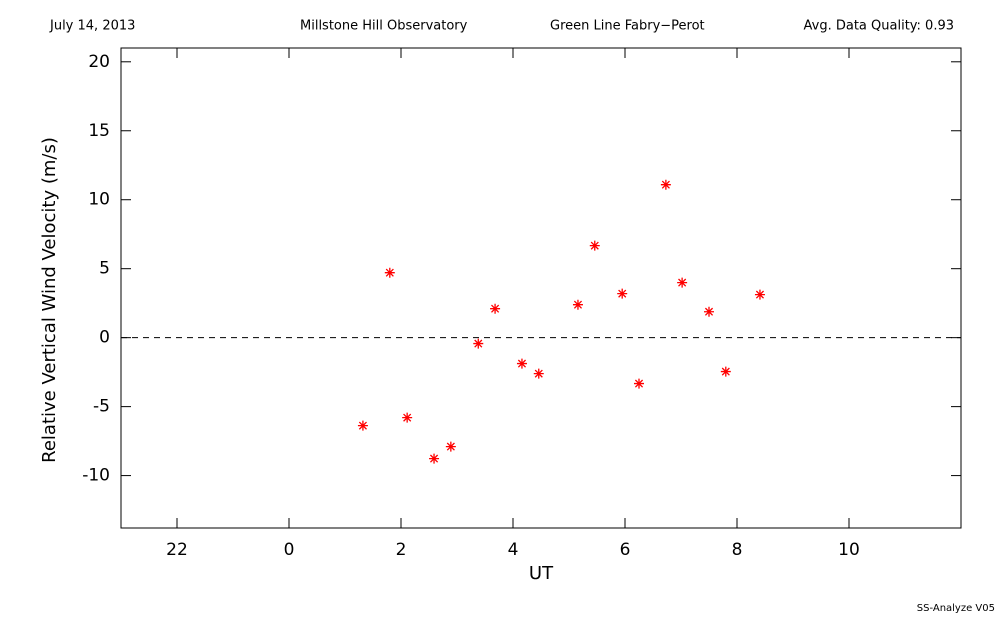 The image size is (1000, 629). Describe the element at coordinates (384, 26) in the screenshot. I see `header-site: Millstone Hill Observatory` at that location.